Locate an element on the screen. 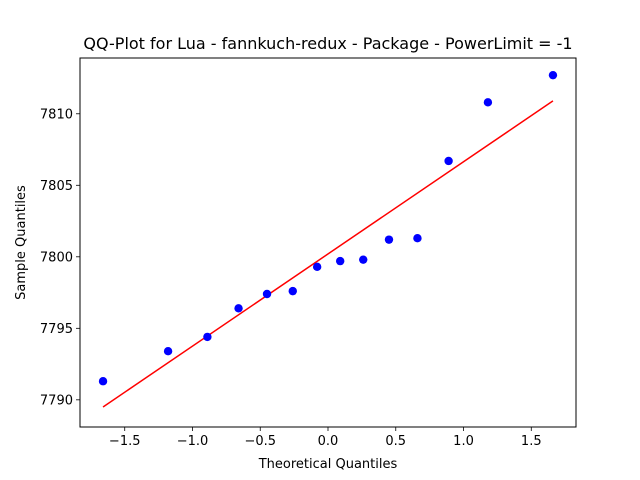  y-axis-ticks: 7790 7795 7800 7805 7810 is located at coordinates (60, 257).